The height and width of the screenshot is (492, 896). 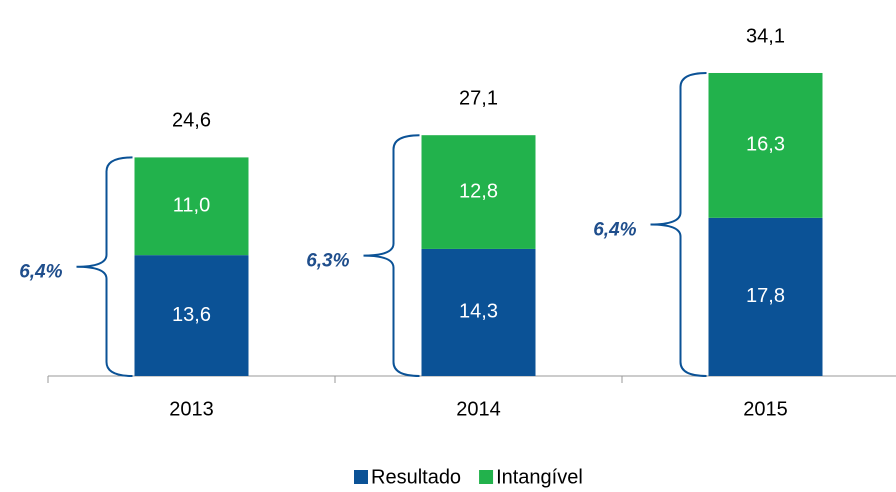 I want to click on x-tick-label: 2015, so click(x=765, y=409).